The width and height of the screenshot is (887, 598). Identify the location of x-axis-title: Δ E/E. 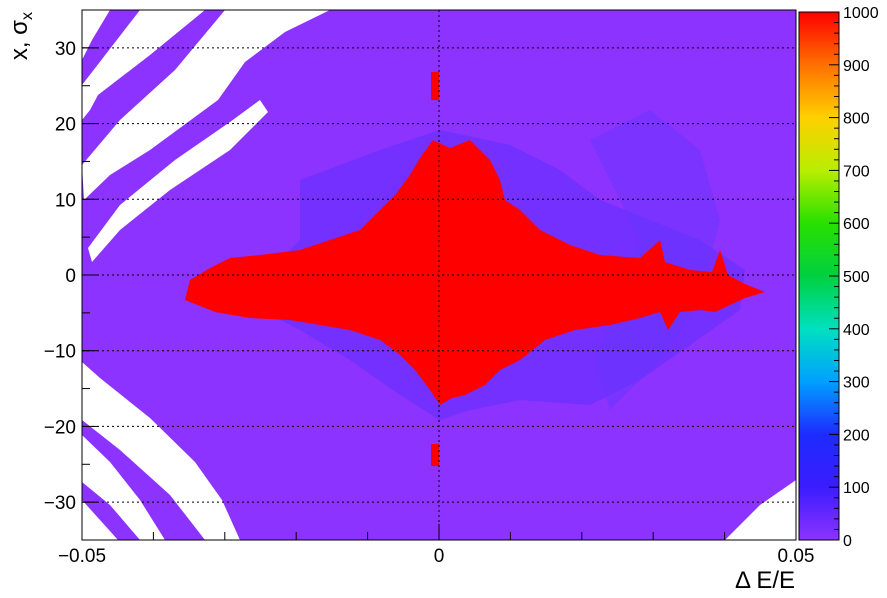
(765, 580).